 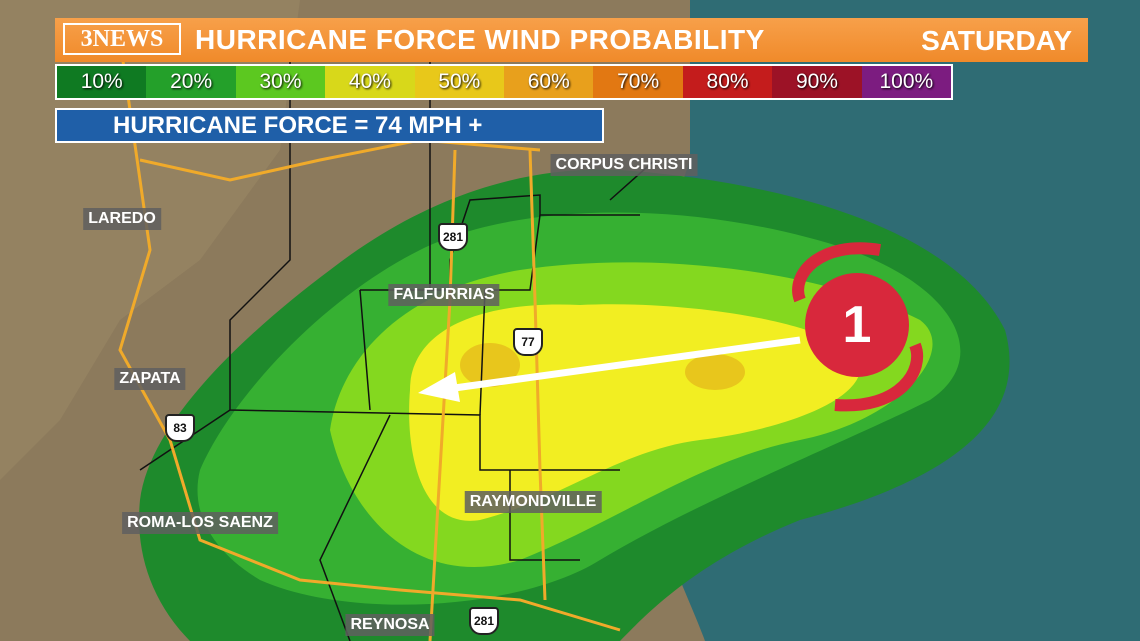 I want to click on storm-icon, so click(x=857, y=325).